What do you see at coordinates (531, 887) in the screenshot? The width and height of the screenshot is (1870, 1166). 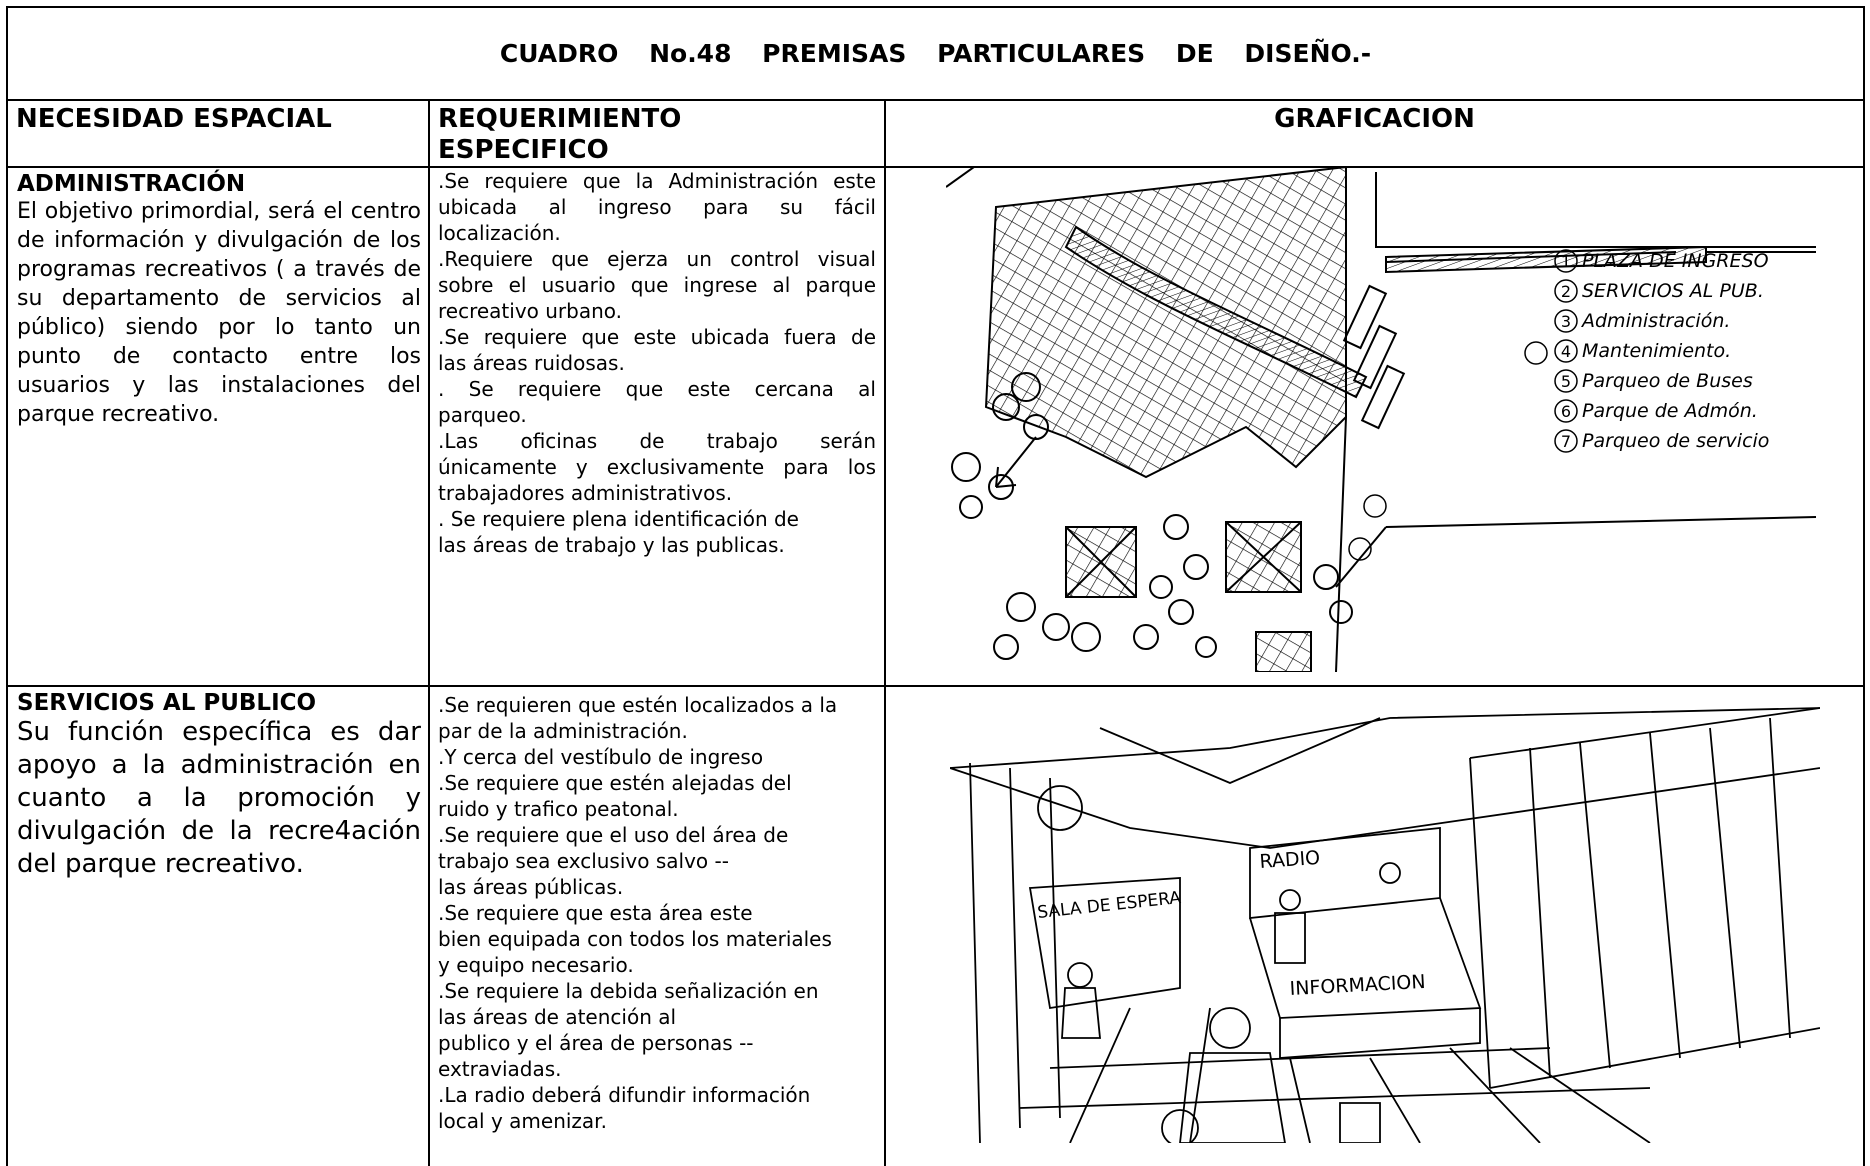 I see `requirement-line: las áreas públicas.` at bounding box center [531, 887].